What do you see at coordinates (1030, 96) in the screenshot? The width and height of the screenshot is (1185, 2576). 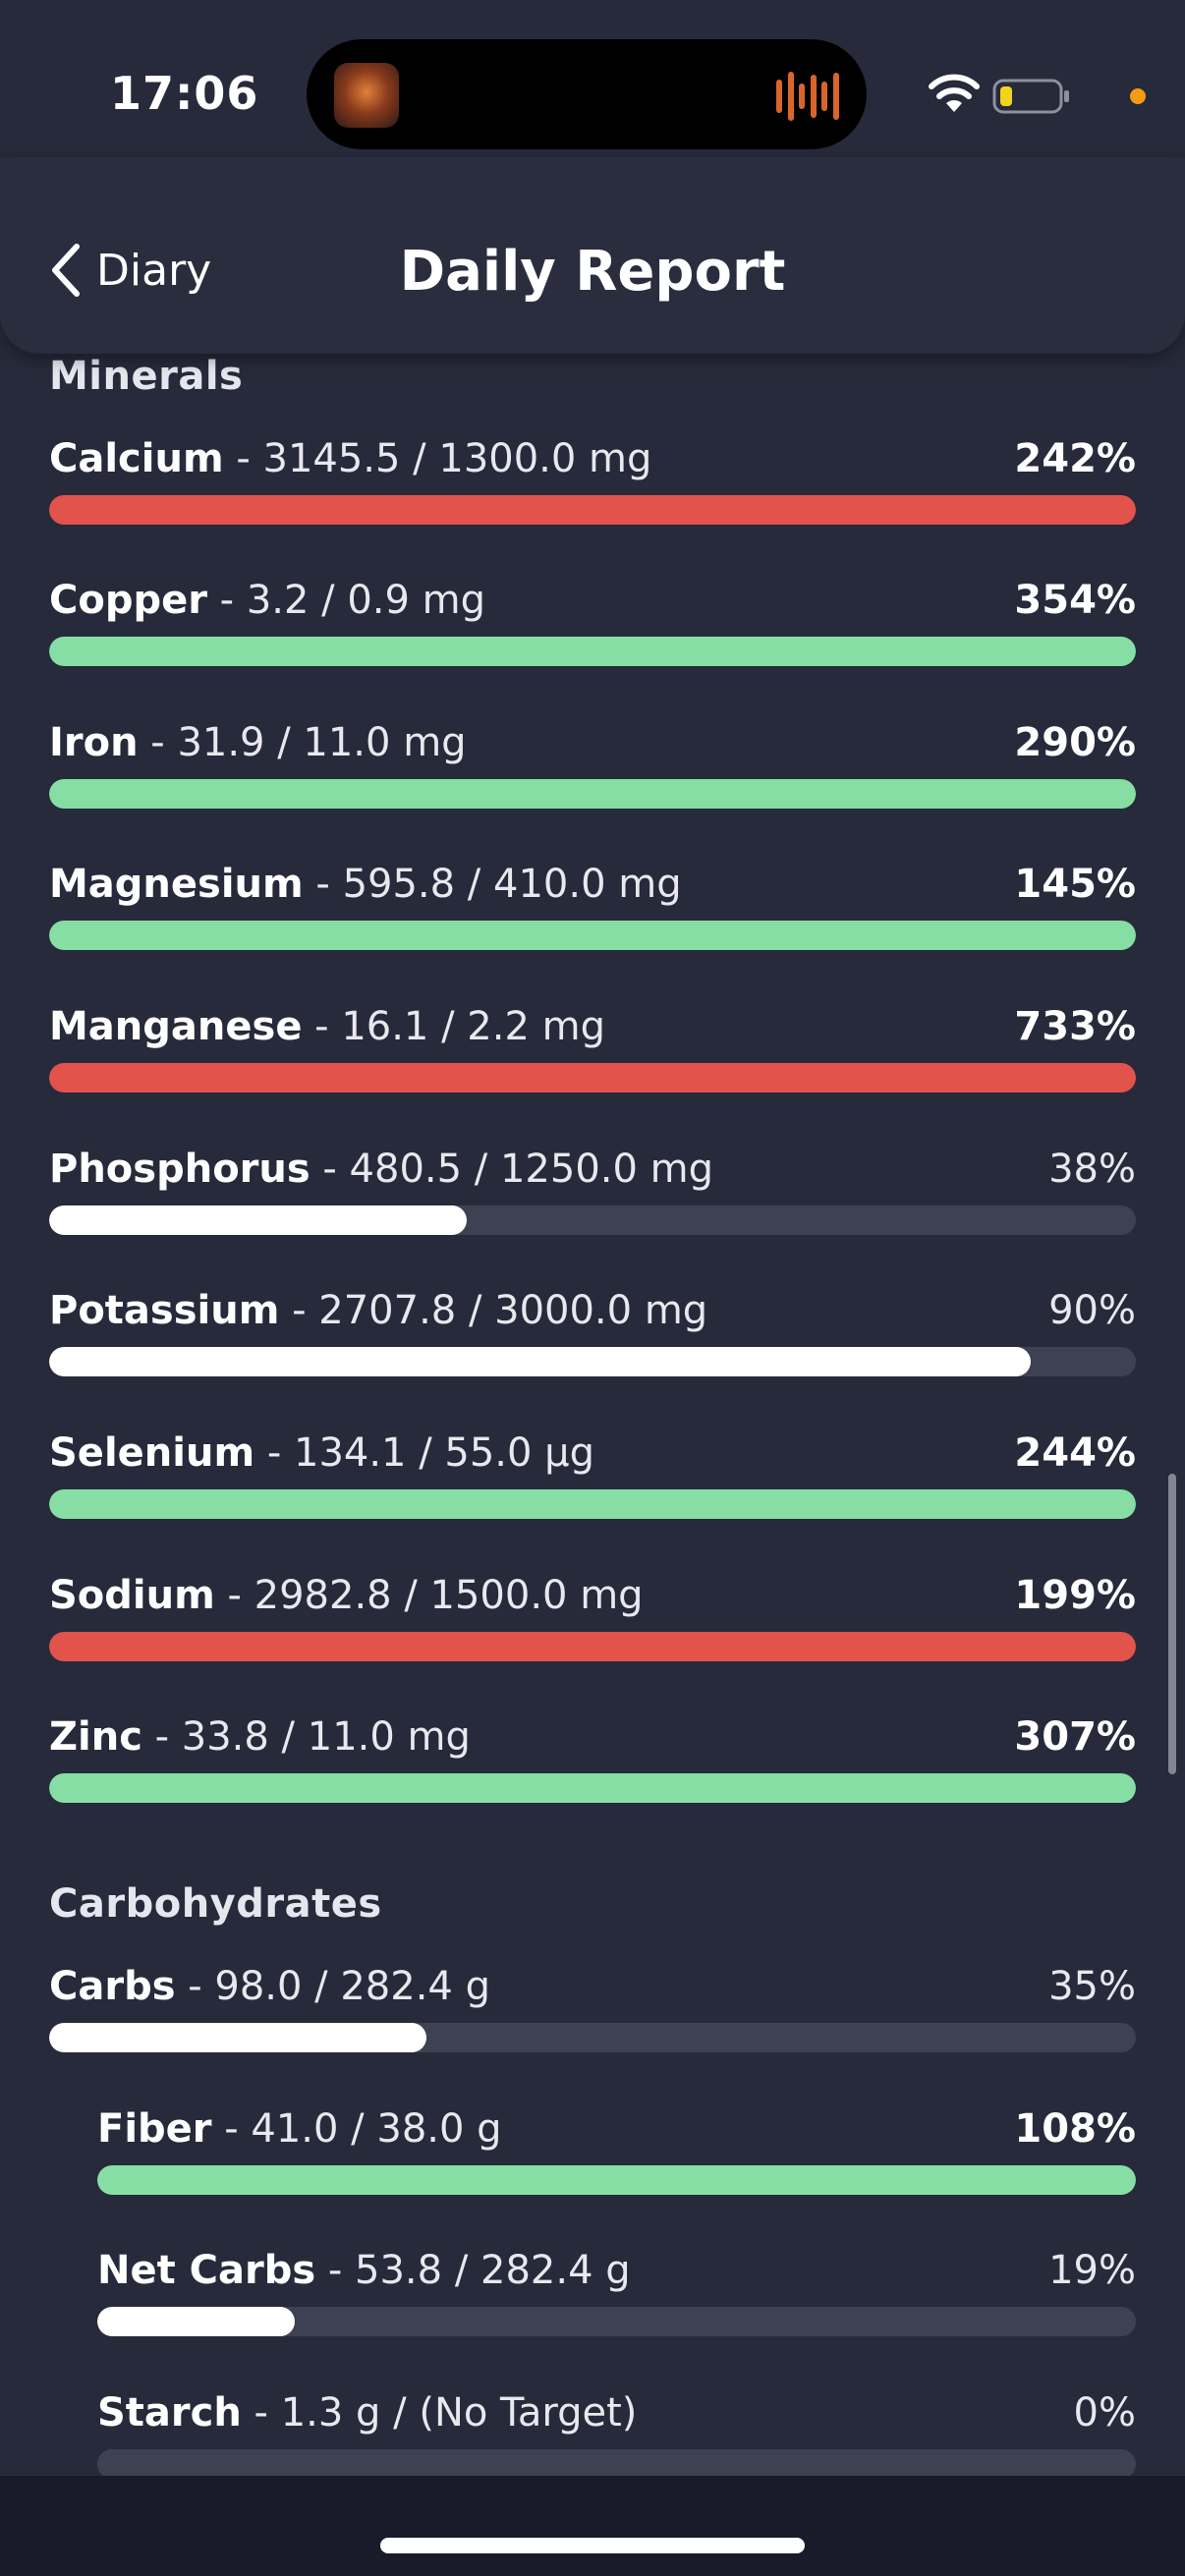 I see `battery-icon` at bounding box center [1030, 96].